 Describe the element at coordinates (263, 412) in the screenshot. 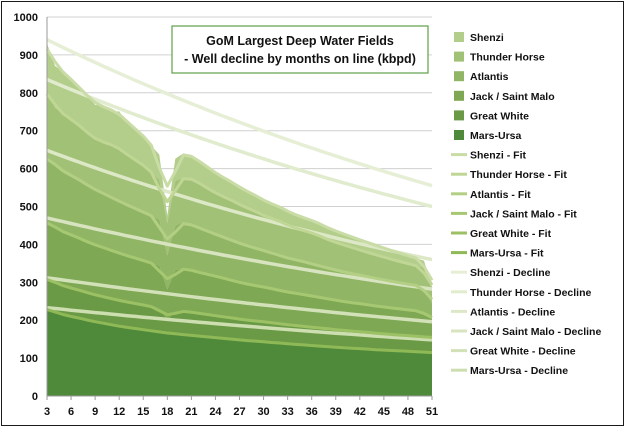

I see `x-tick-label: 30` at that location.